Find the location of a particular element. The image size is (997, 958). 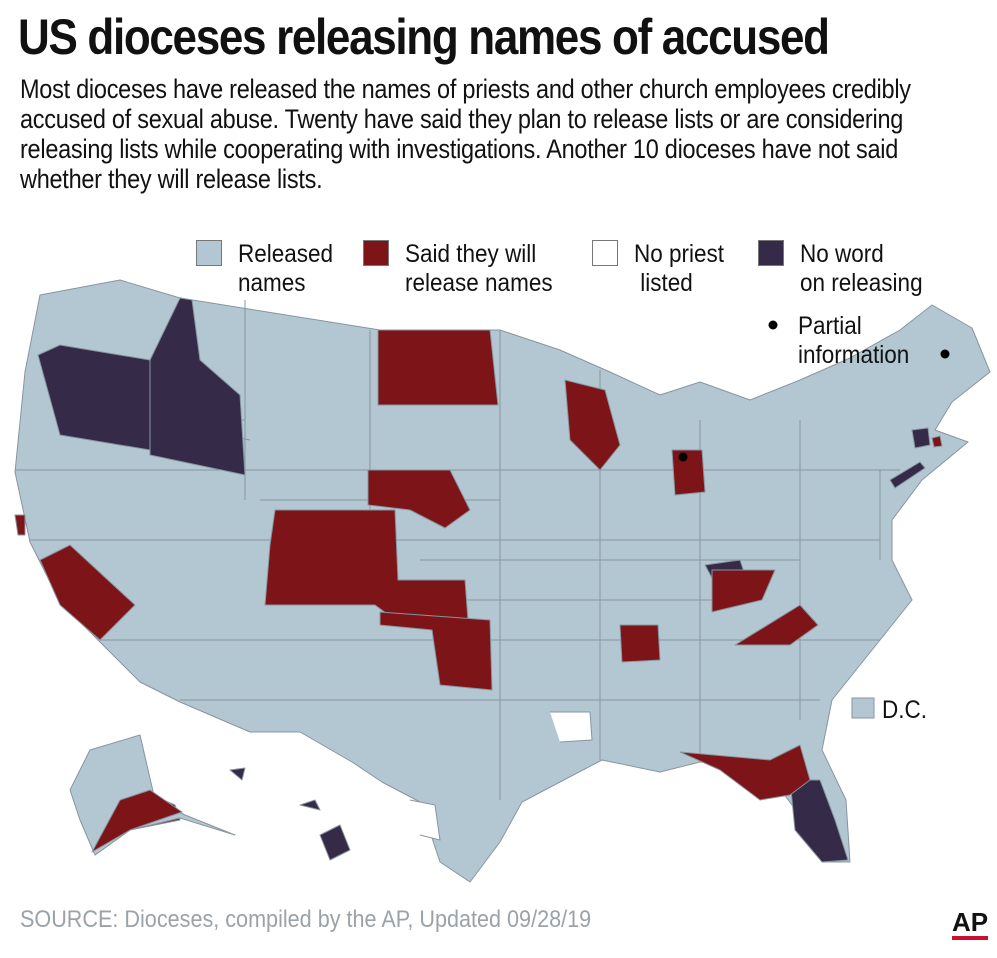

legend-line: No word is located at coordinates (842, 254).